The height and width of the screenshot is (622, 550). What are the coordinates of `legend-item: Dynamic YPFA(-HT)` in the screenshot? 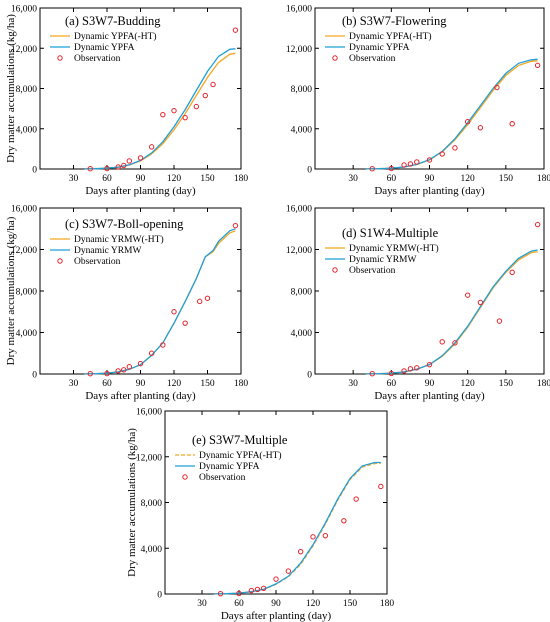 It's located at (103, 36).